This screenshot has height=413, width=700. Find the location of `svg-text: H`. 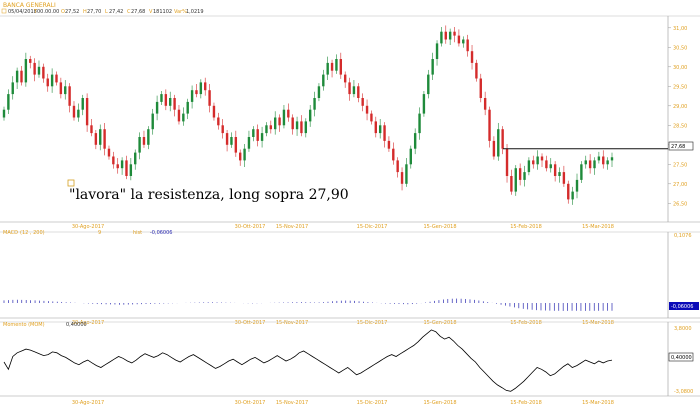

svg-text: H is located at coordinates (85, 12).